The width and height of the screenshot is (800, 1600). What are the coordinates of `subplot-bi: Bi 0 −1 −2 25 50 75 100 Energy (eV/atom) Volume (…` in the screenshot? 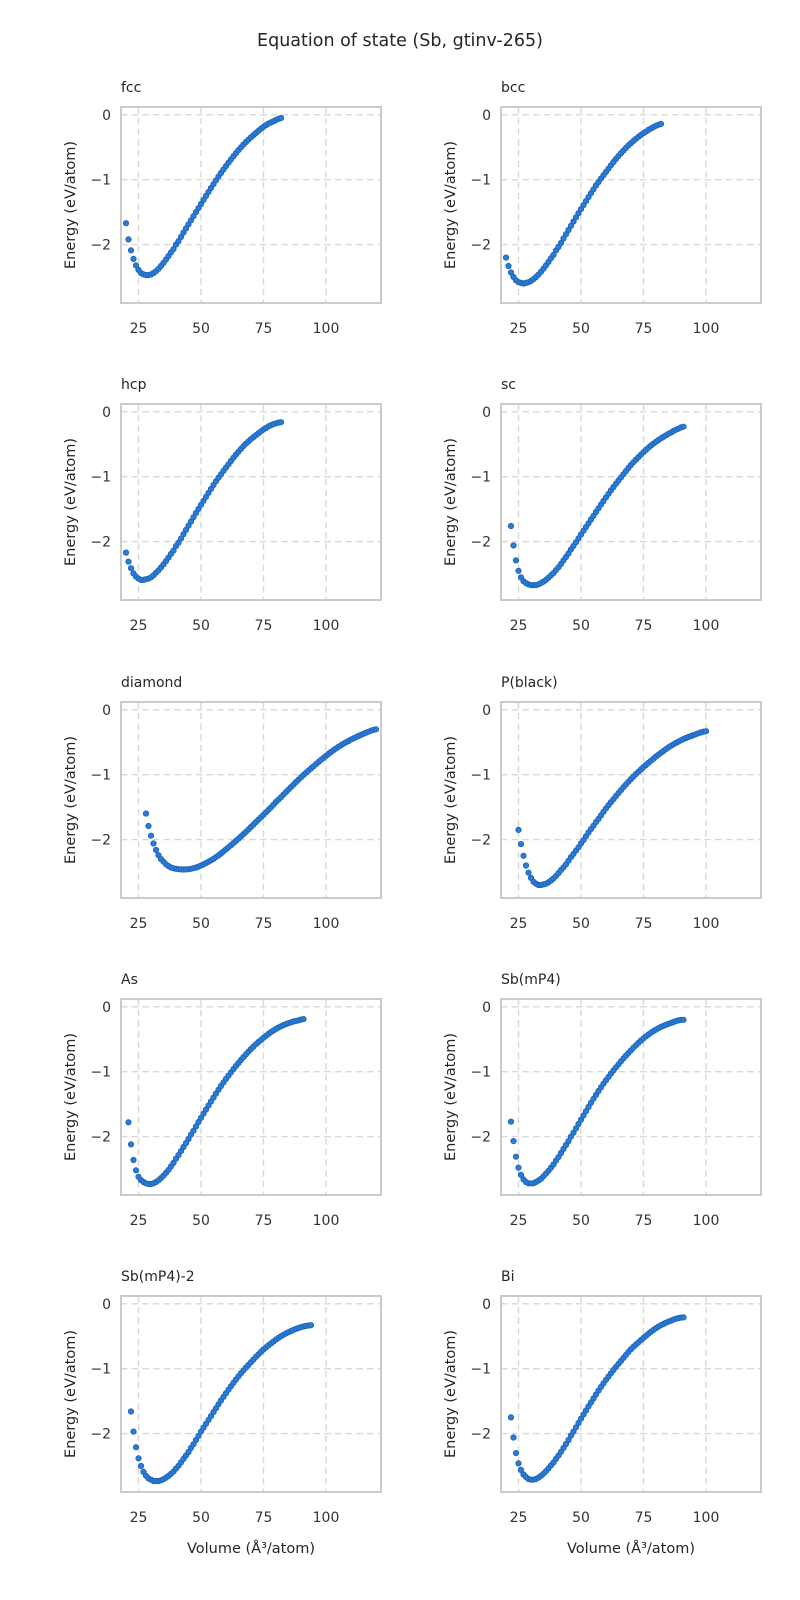 It's located at (588, 1408).